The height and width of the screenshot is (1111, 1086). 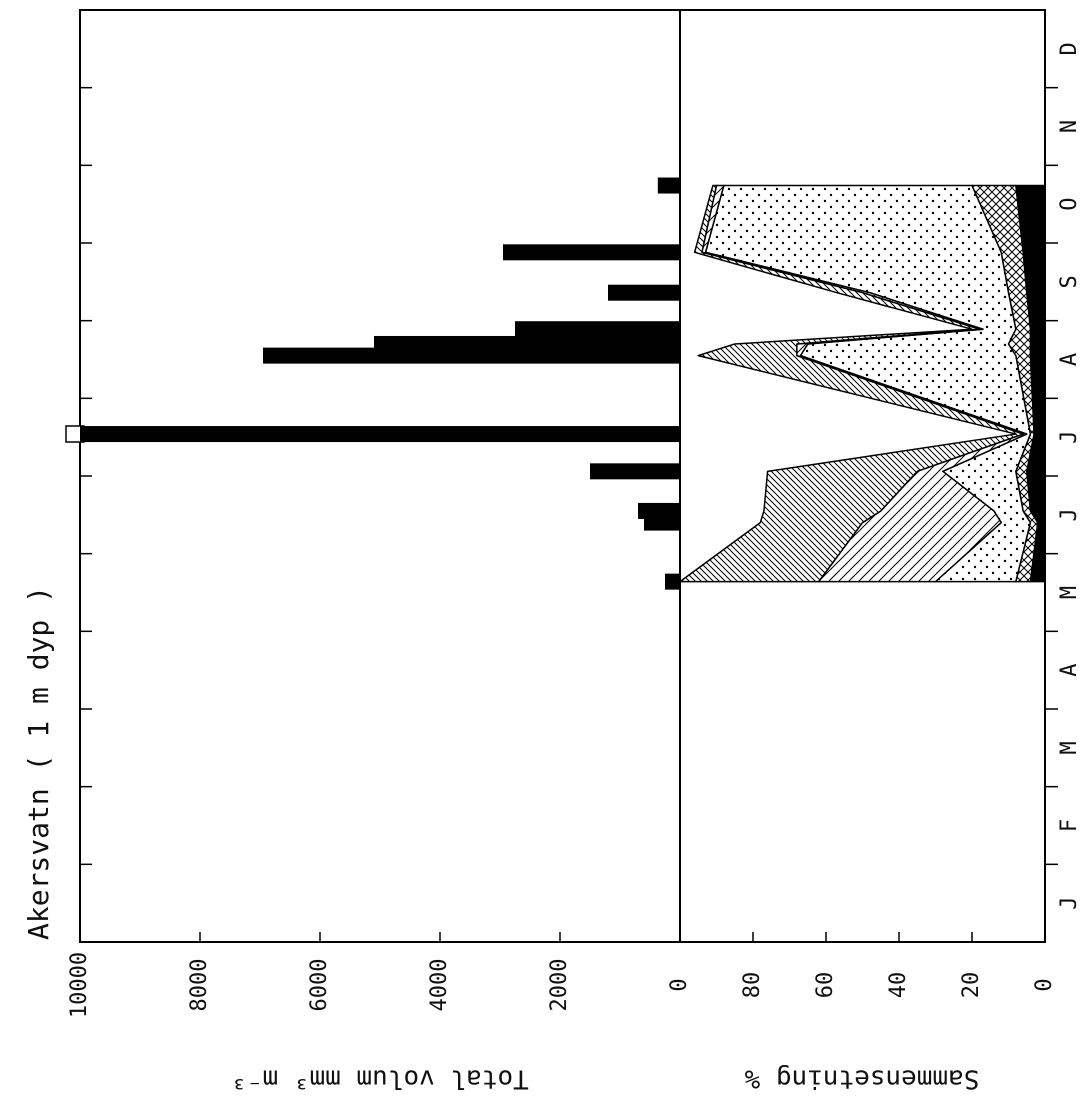 I want to click on month-label: N, so click(x=1069, y=126).